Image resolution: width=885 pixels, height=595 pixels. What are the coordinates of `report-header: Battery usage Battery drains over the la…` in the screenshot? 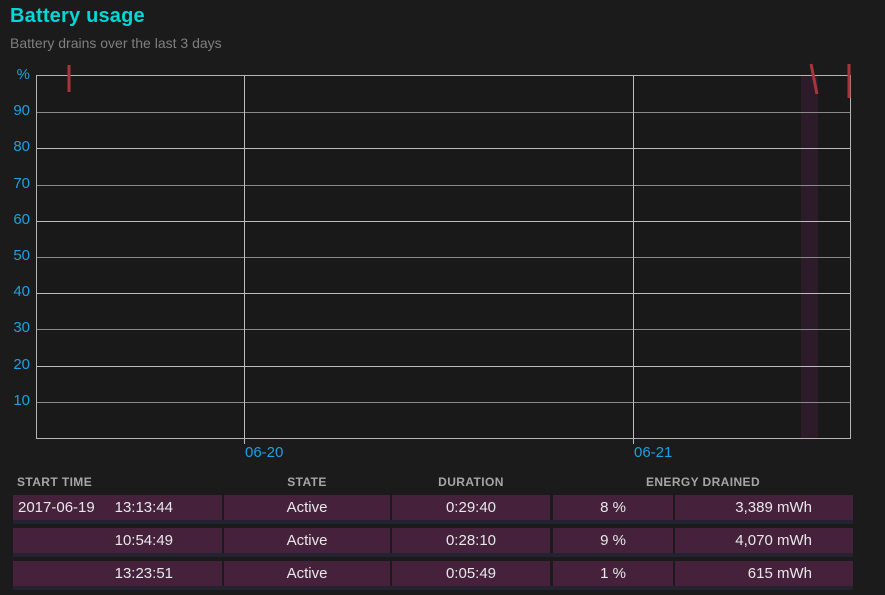 It's located at (116, 28).